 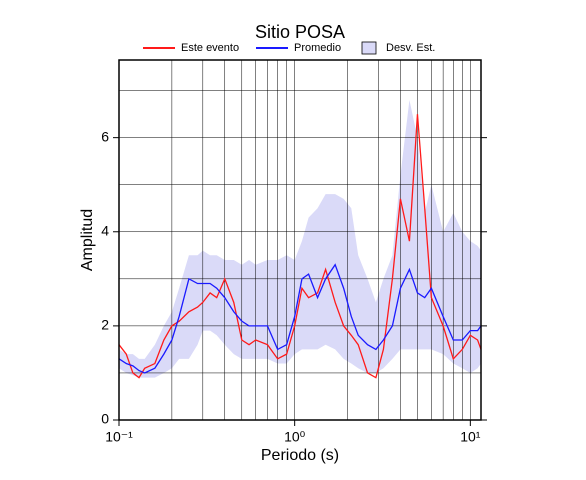 I want to click on legend-label: Desv. Est., so click(x=410, y=48).